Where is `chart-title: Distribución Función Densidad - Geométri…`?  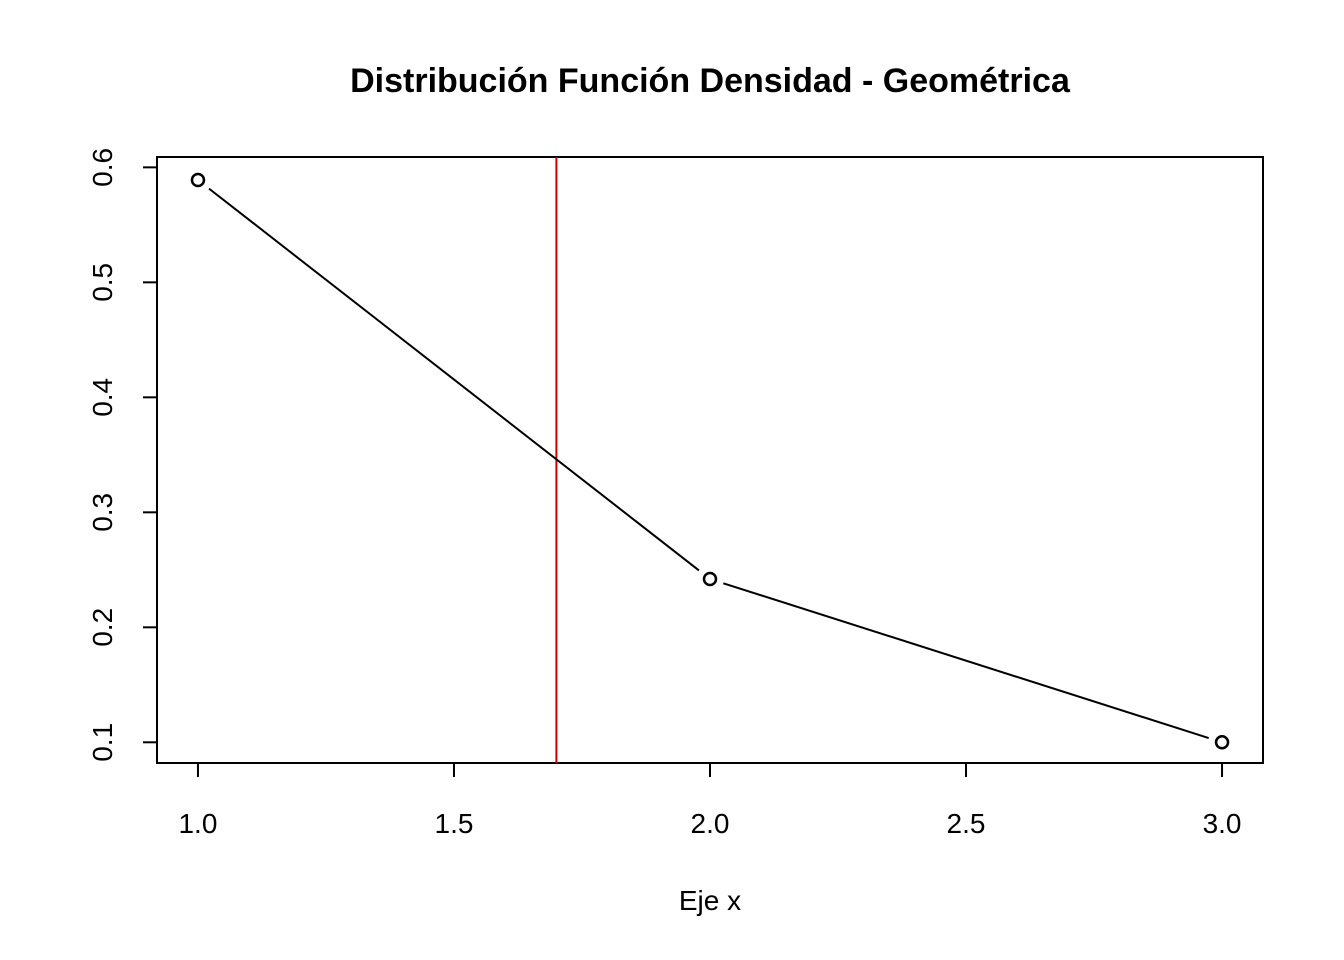 chart-title: Distribución Función Densidad - Geométri… is located at coordinates (710, 81).